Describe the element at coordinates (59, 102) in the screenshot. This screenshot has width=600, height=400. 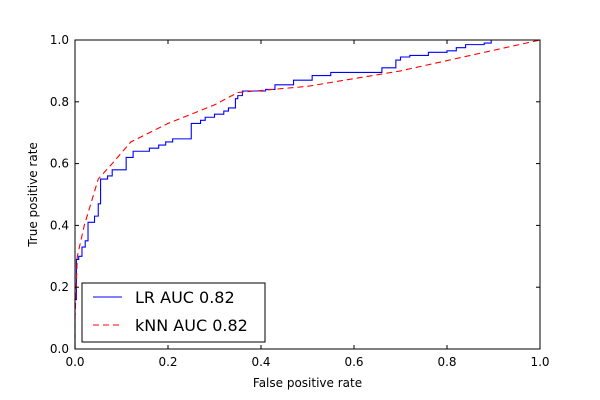
I see `y-tick-label: 0.8` at that location.